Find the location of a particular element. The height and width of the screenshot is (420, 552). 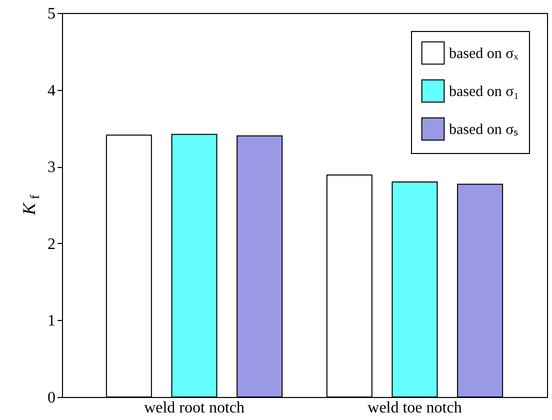

y-axis-title: Kf is located at coordinates (30, 205).